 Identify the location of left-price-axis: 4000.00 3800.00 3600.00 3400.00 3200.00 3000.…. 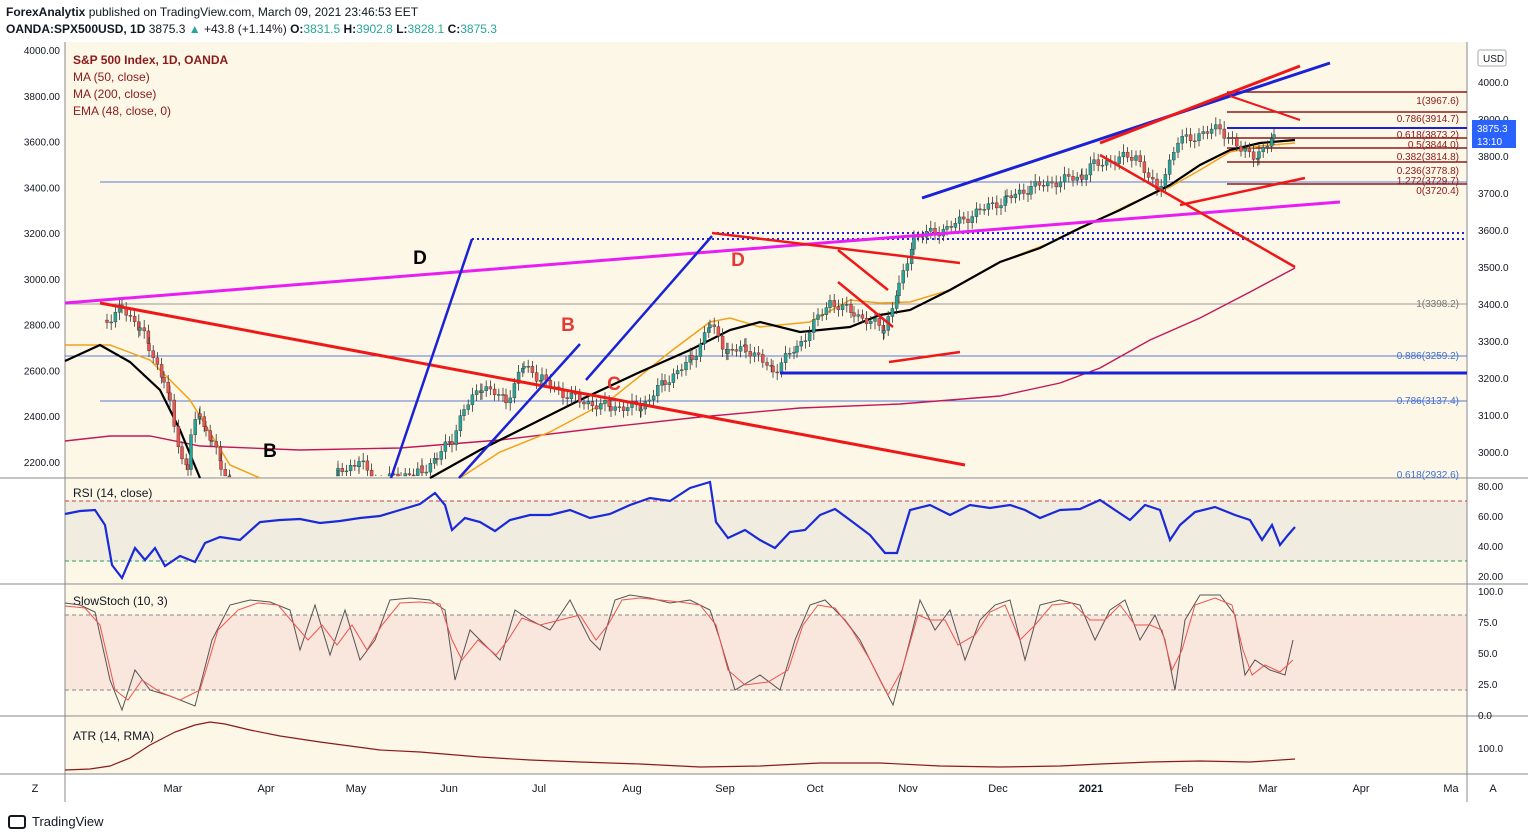
(42, 257).